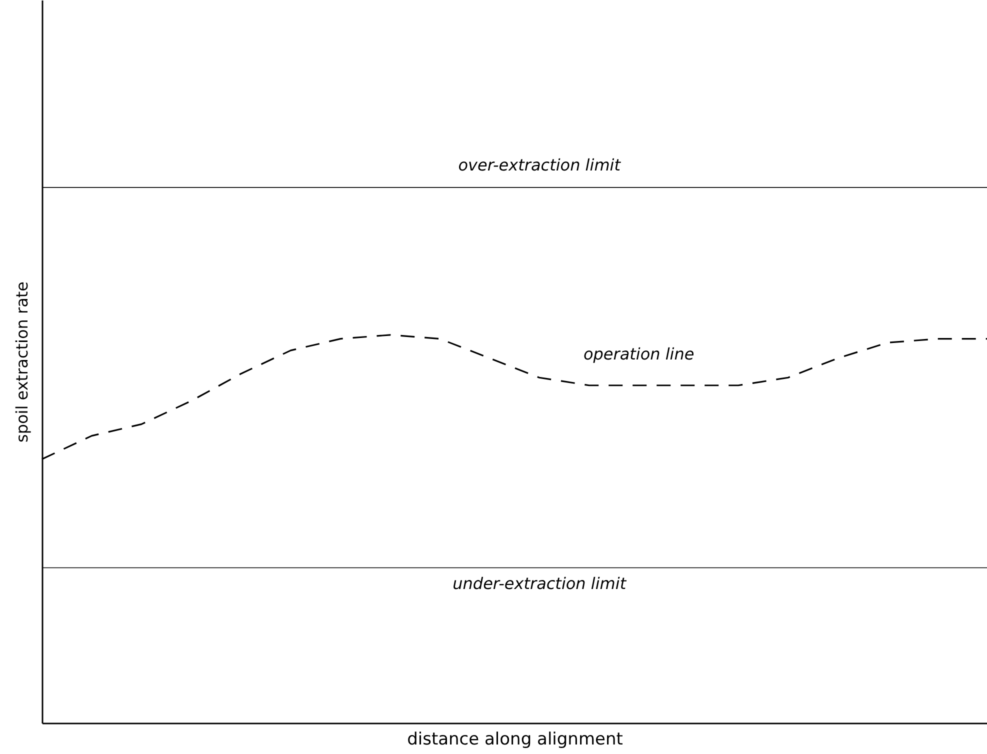 This screenshot has height=754, width=987. I want to click on y-axis-title: spoil extraction rate, so click(22, 362).